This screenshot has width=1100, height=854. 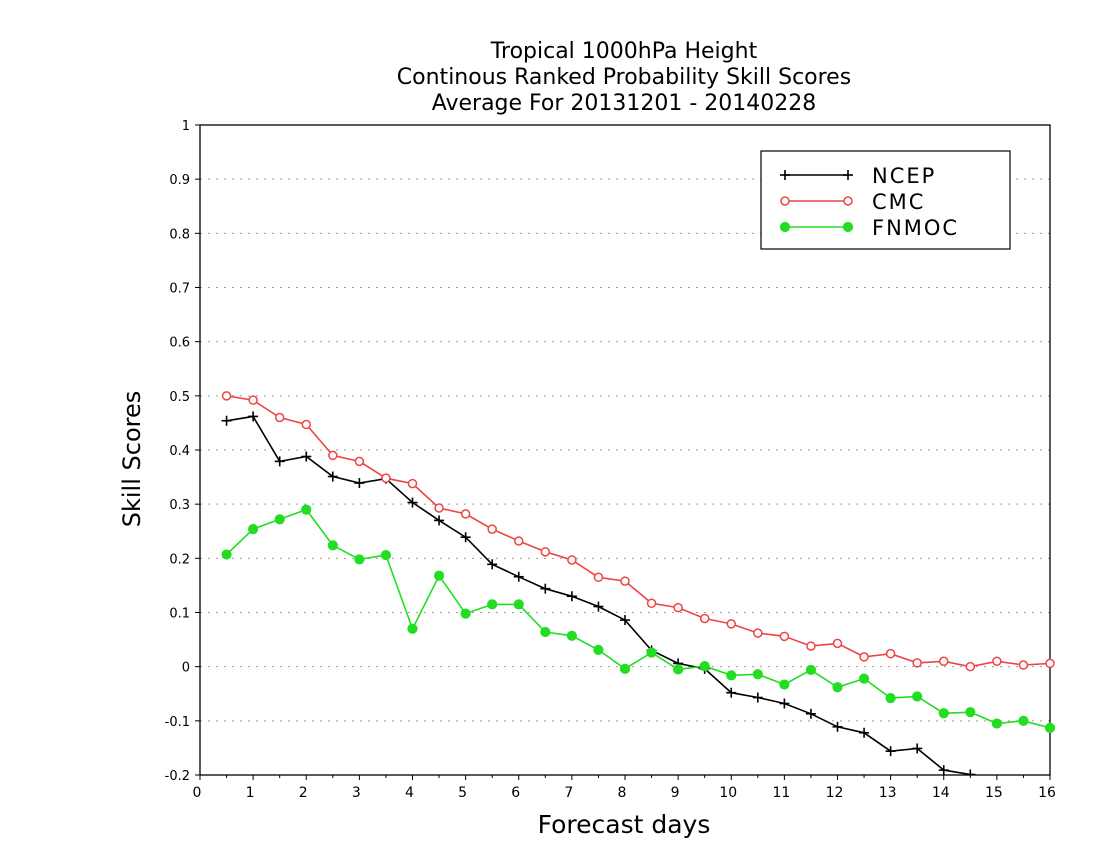 What do you see at coordinates (994, 793) in the screenshot?
I see `x-tick-label: 15` at bounding box center [994, 793].